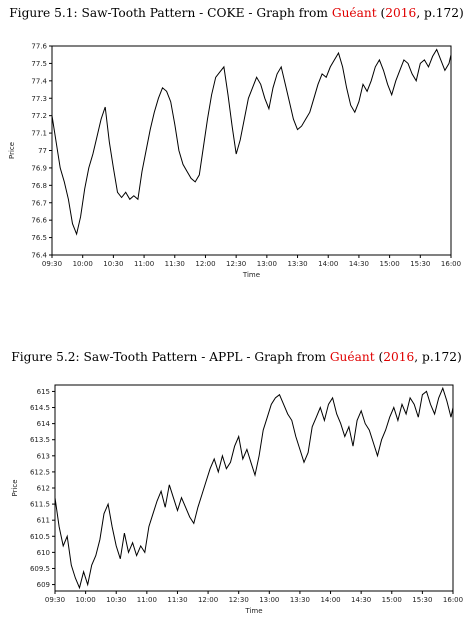  Describe the element at coordinates (399, 357) in the screenshot. I see `caption-2-year: 2016` at that location.